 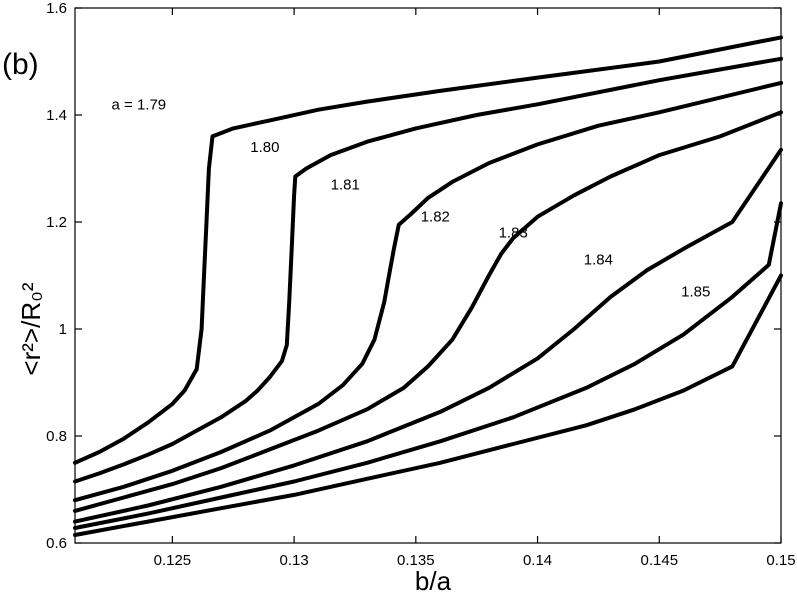 I want to click on y-tick-label: 0.8, so click(x=56, y=436).